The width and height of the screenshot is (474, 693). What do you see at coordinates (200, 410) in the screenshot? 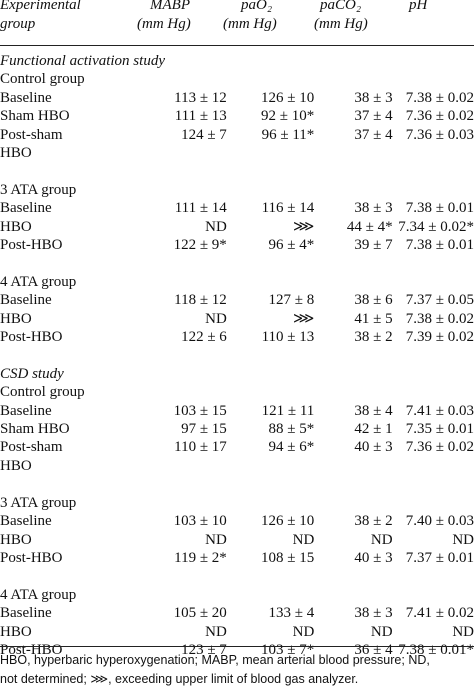
I see `mabp-cell: 103 ± 15` at bounding box center [200, 410].